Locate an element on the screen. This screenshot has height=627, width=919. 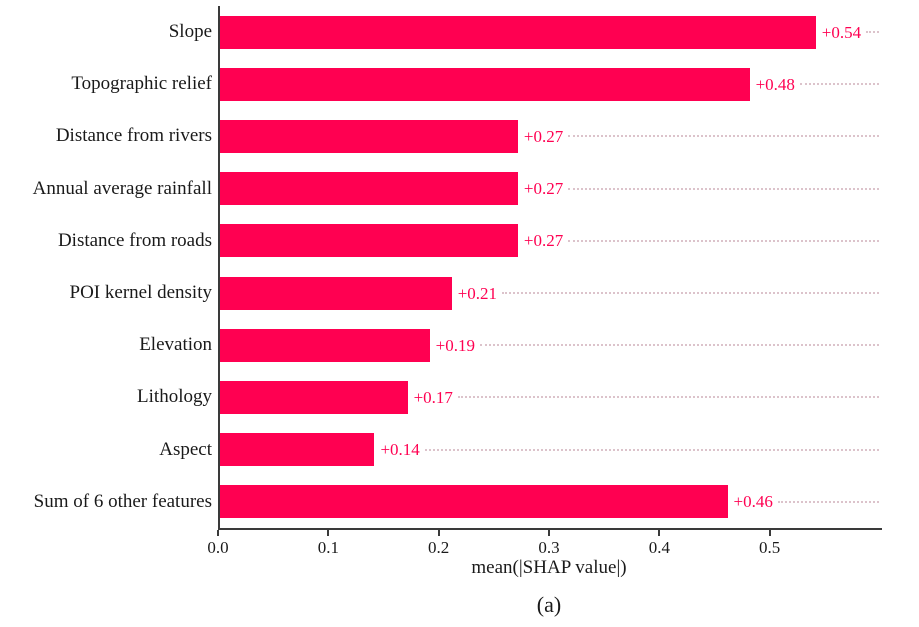
category-label: Aspect is located at coordinates (185, 449).